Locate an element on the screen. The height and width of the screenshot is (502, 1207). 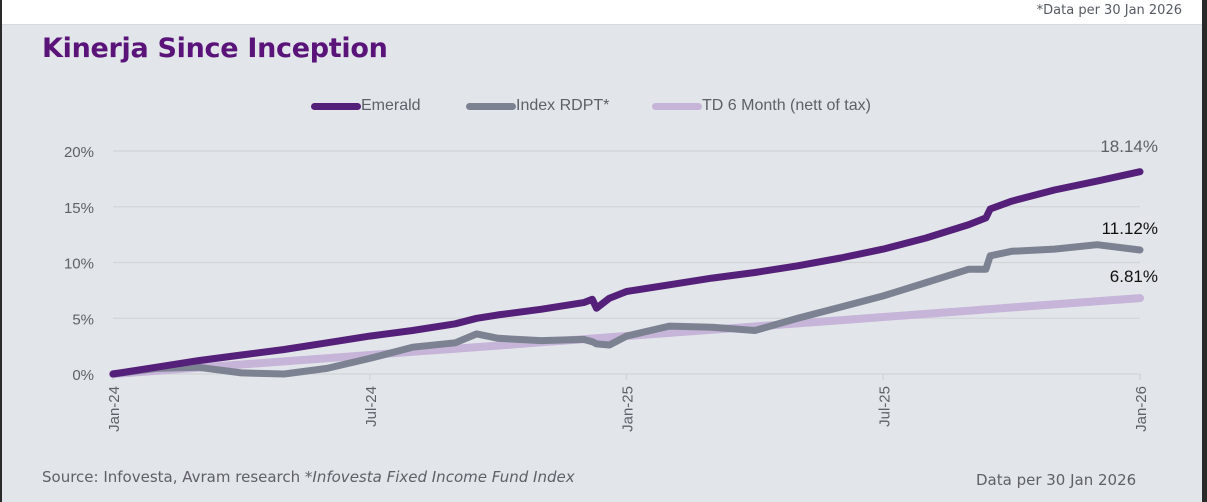
y-tick-label: 10% is located at coordinates (79, 264).